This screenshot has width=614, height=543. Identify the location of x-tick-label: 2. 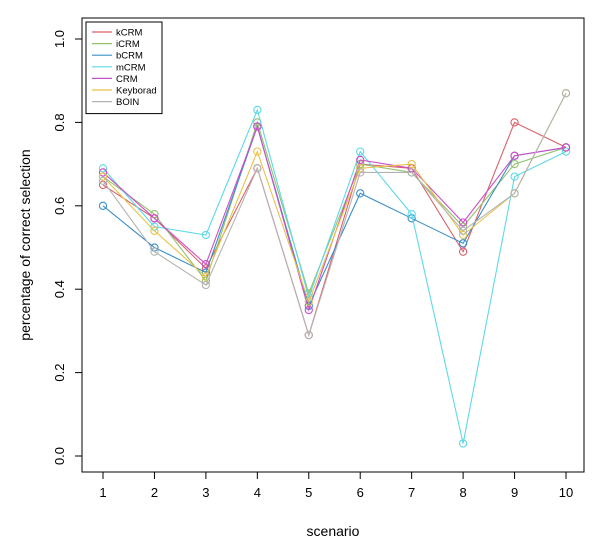
(154, 492).